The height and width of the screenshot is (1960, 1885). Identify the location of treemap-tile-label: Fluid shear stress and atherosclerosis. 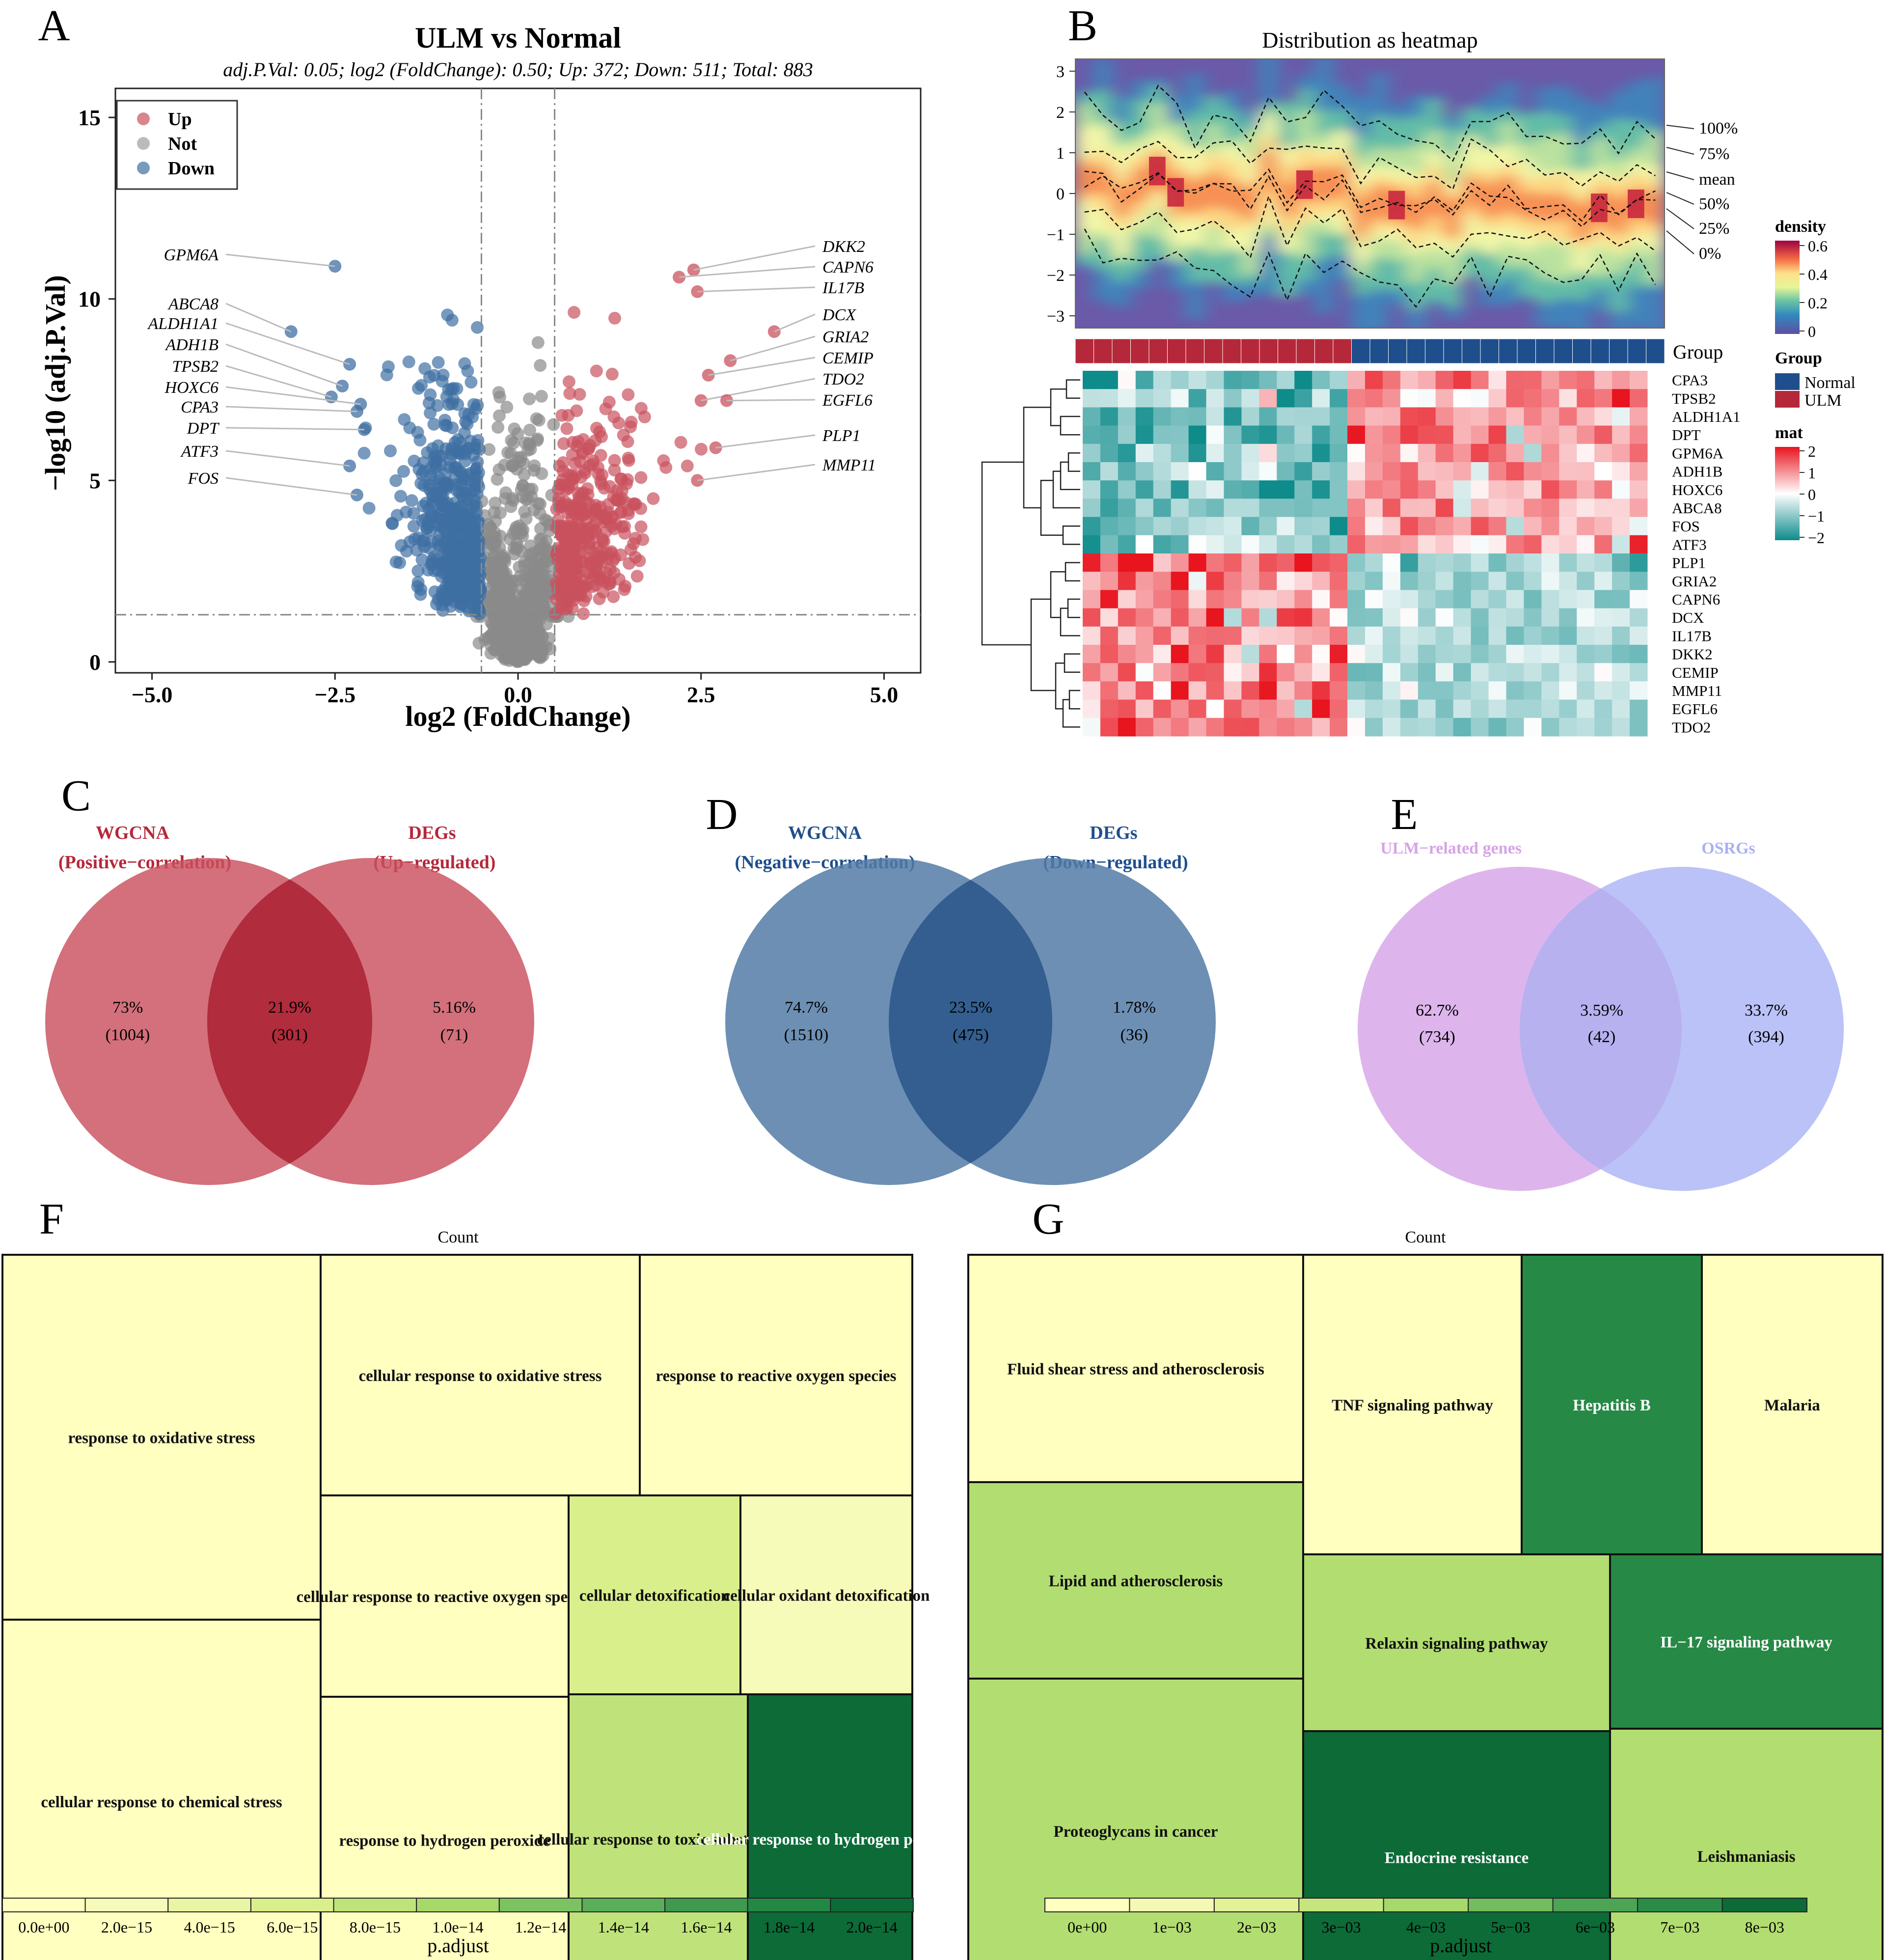
(1135, 1370).